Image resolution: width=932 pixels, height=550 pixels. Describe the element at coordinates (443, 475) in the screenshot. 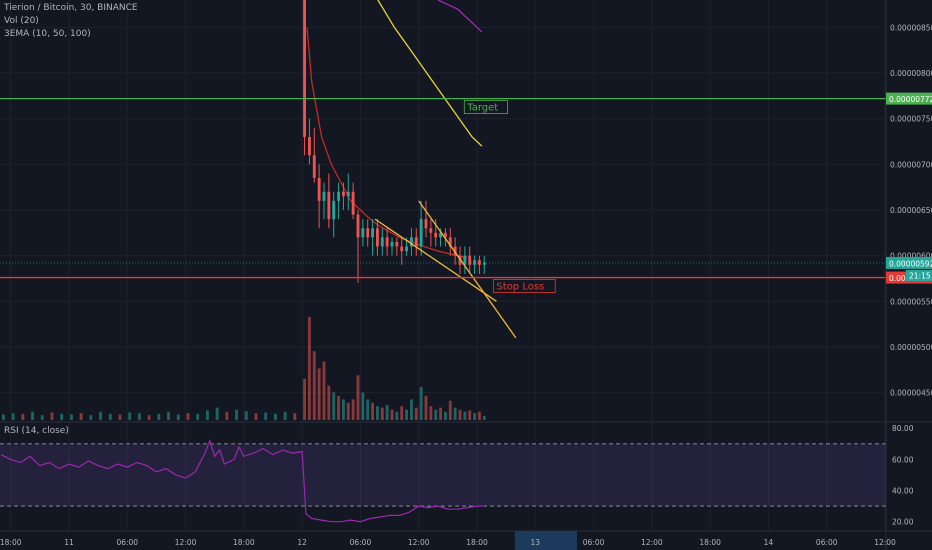

I see `rsi-band` at that location.